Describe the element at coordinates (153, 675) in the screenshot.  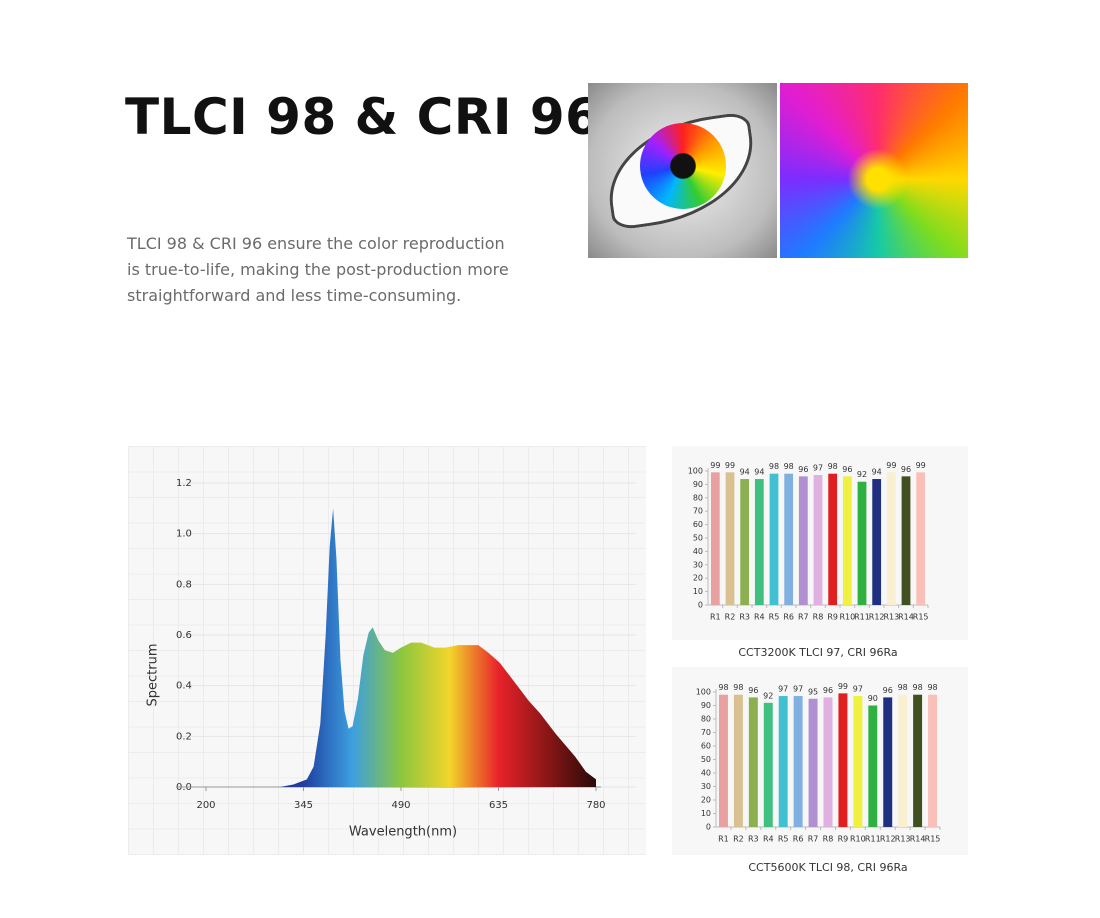
I see `y-axis-label: Spectrum` at that location.